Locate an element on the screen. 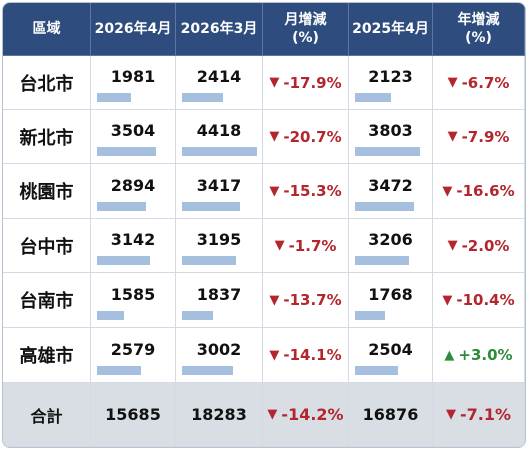 The image size is (528, 450). cell-text: -7.1% is located at coordinates (485, 414).